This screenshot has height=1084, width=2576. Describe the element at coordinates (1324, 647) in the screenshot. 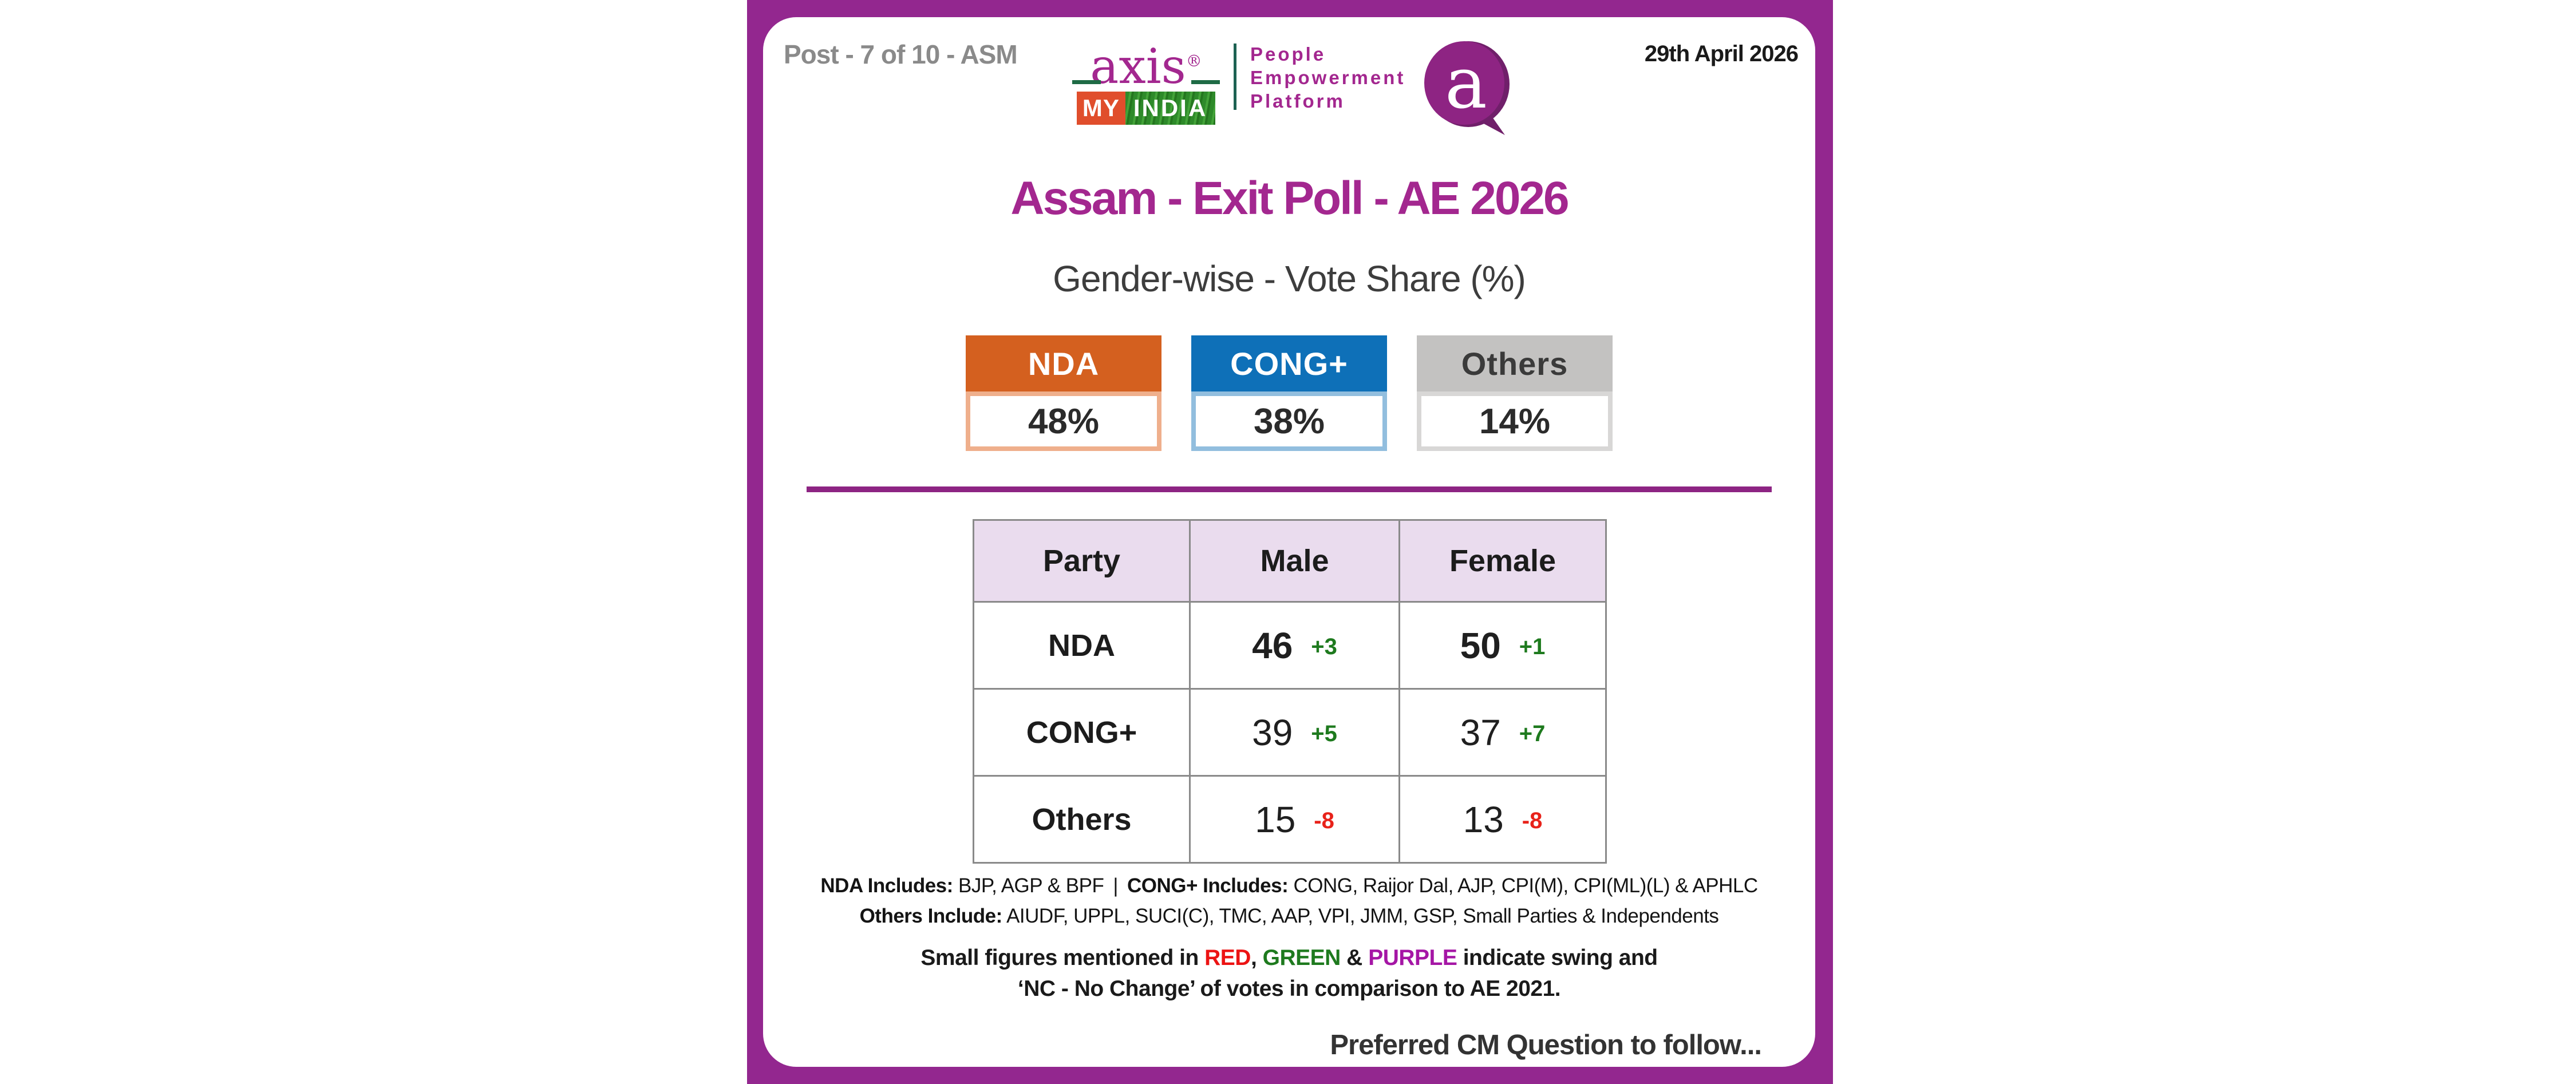

I see `nda-male-swing: +3` at that location.